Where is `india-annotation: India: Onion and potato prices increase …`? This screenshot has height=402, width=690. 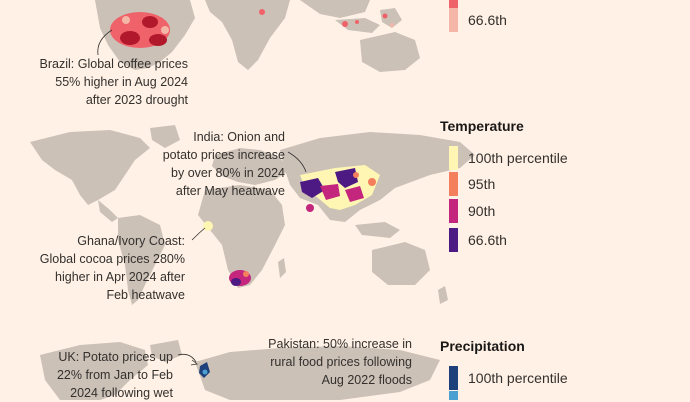
india-annotation: India: Onion and potato prices increase … is located at coordinates (207, 164).